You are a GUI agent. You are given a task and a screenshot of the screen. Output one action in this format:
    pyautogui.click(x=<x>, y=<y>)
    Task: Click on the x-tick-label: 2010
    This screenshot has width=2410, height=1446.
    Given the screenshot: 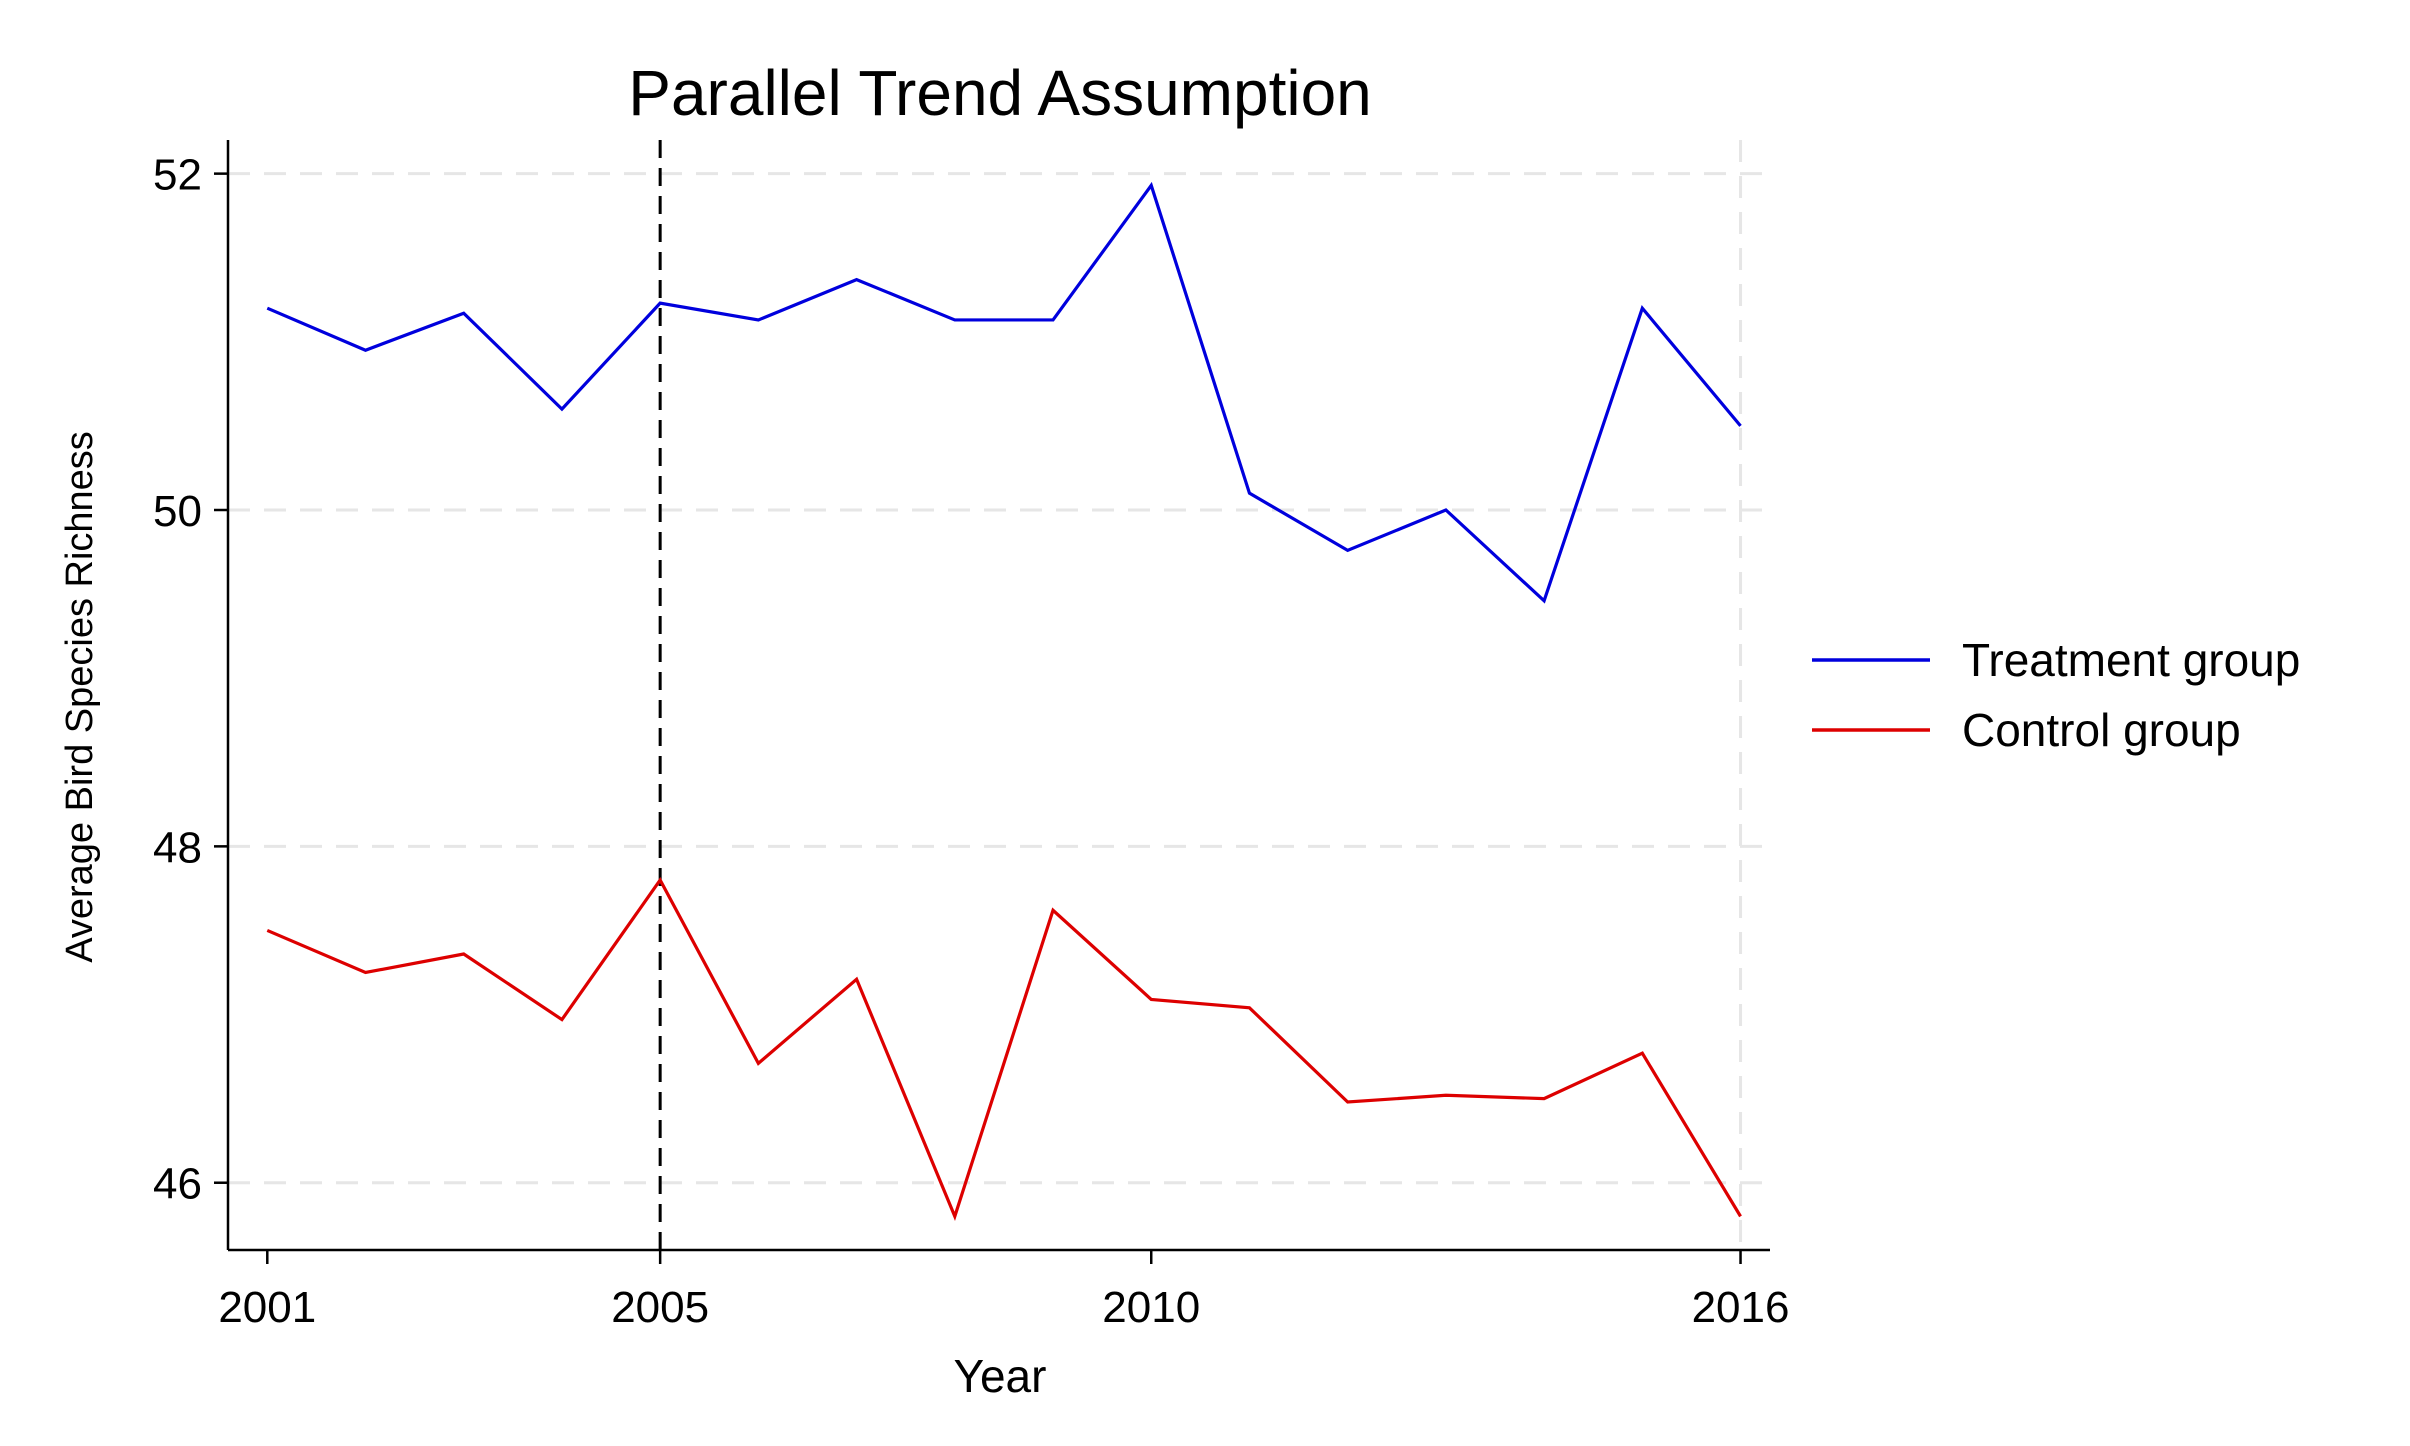 What is the action you would take?
    pyautogui.click(x=1151, y=1307)
    